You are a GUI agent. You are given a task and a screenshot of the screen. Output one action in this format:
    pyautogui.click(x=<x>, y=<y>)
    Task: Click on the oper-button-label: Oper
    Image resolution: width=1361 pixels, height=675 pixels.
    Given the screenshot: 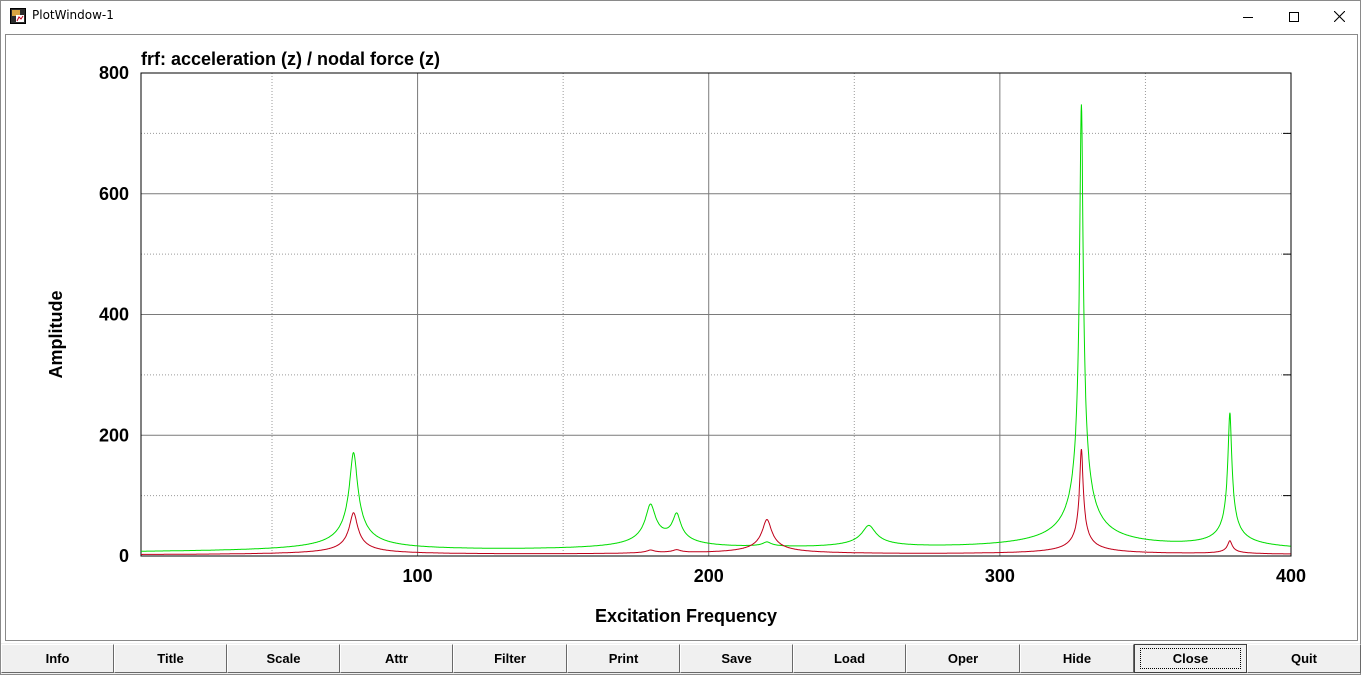 What is the action you would take?
    pyautogui.click(x=963, y=658)
    